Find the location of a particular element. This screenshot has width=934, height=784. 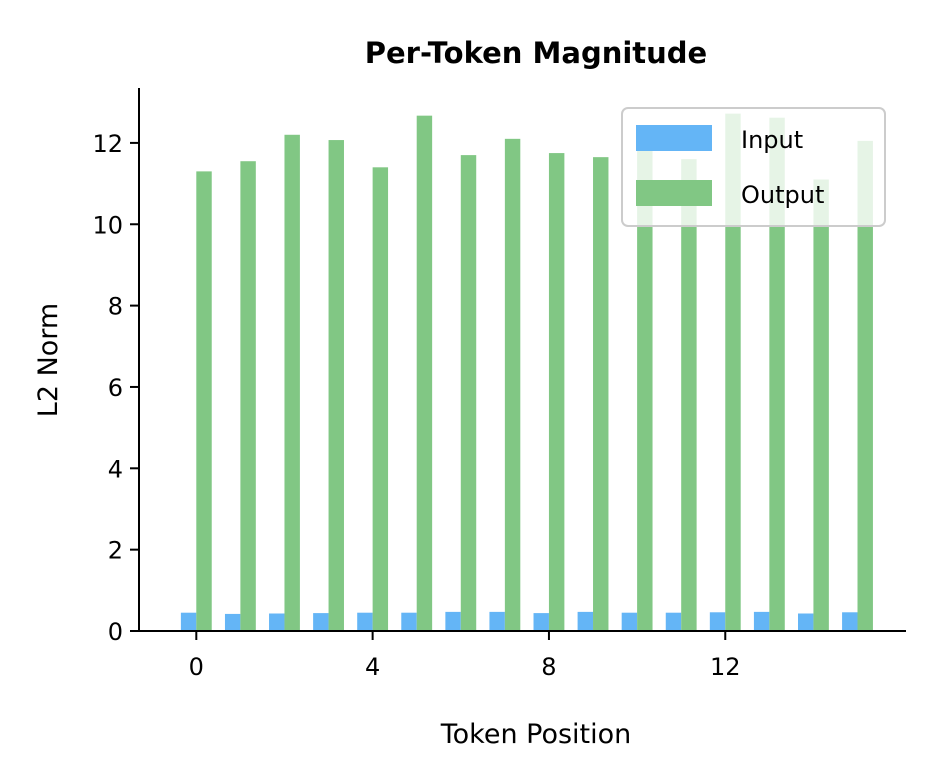

x-axis-label: Token Position is located at coordinates (536, 734).